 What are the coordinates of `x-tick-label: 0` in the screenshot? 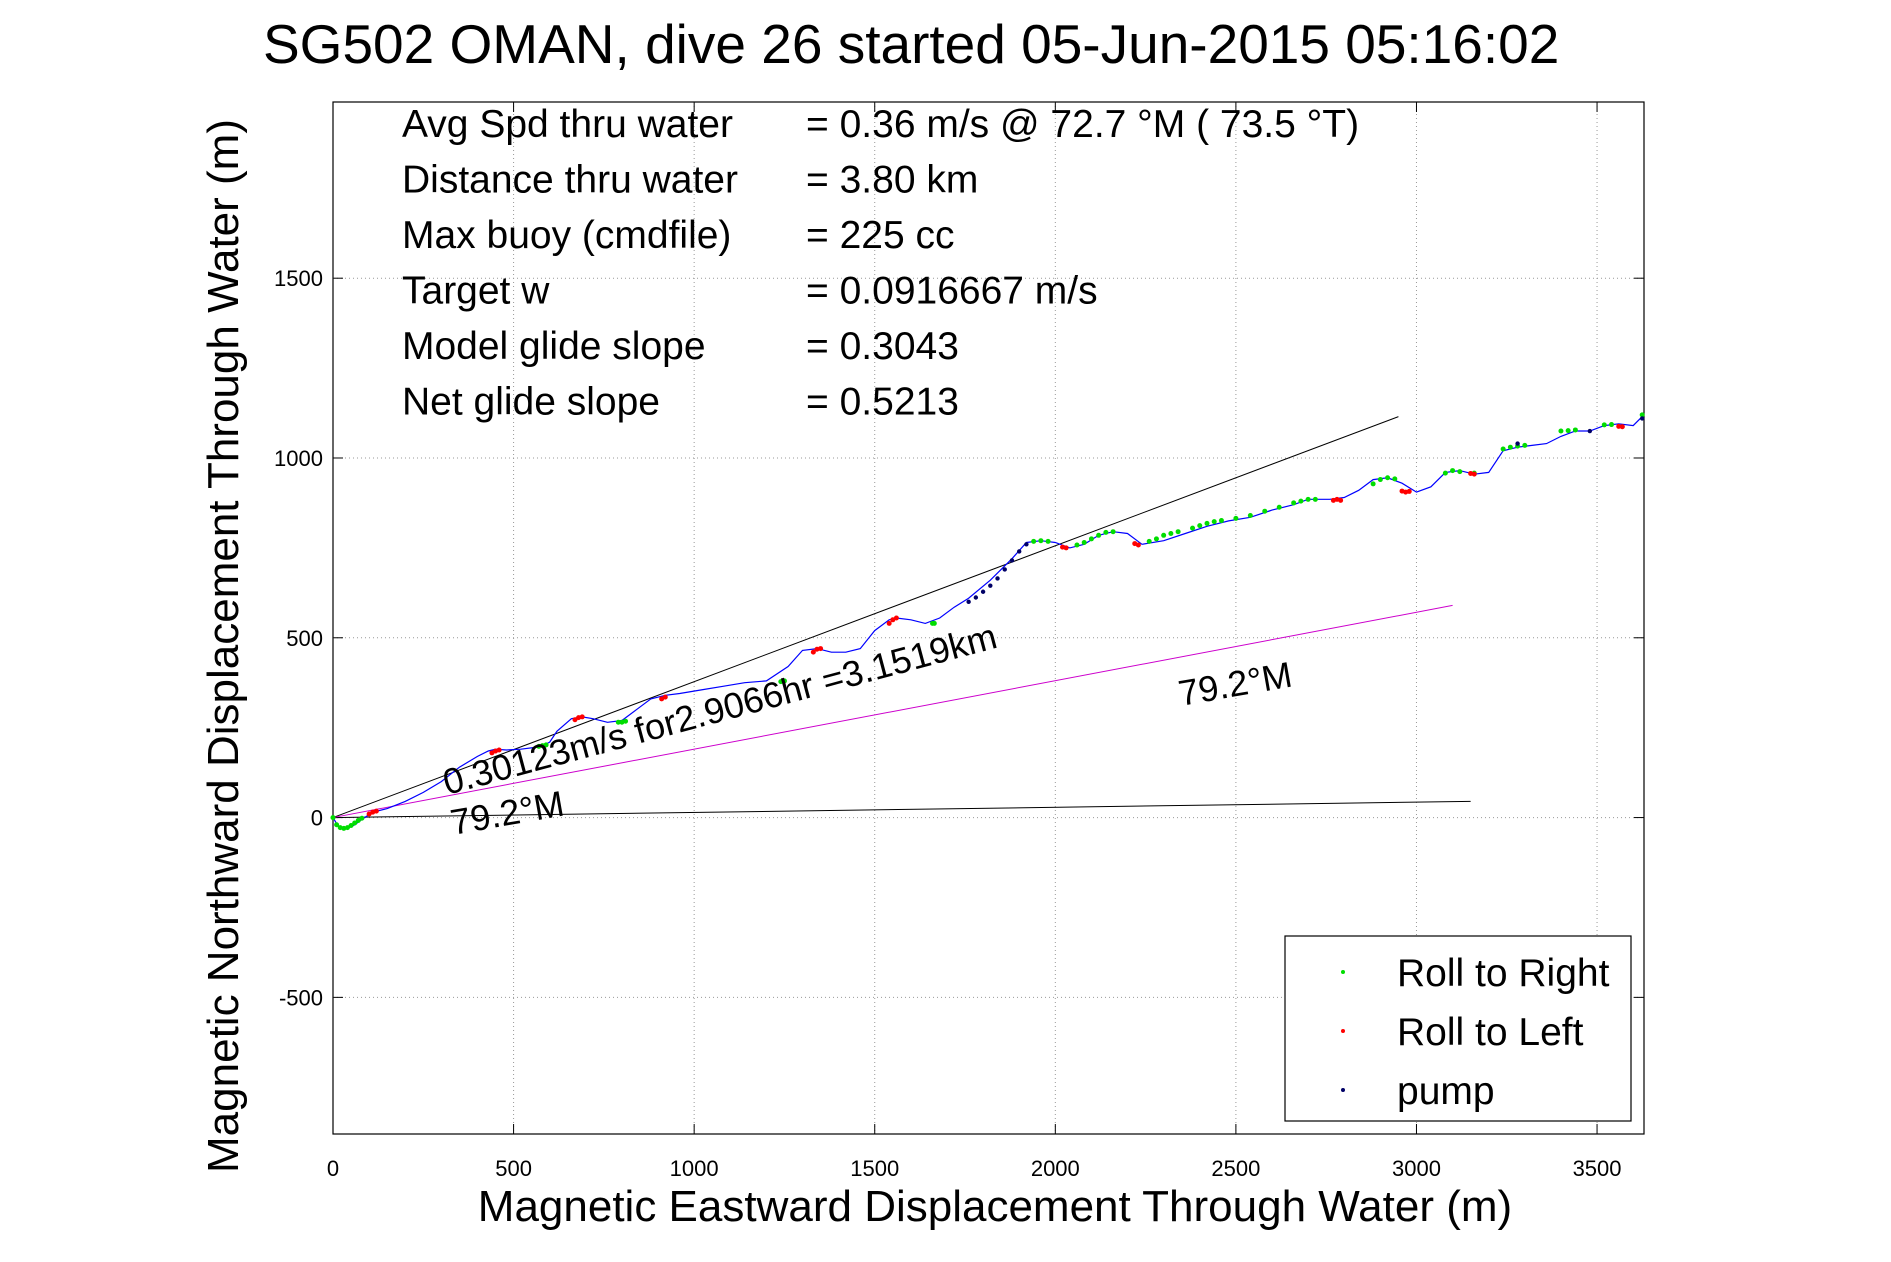 It's located at (333, 1168).